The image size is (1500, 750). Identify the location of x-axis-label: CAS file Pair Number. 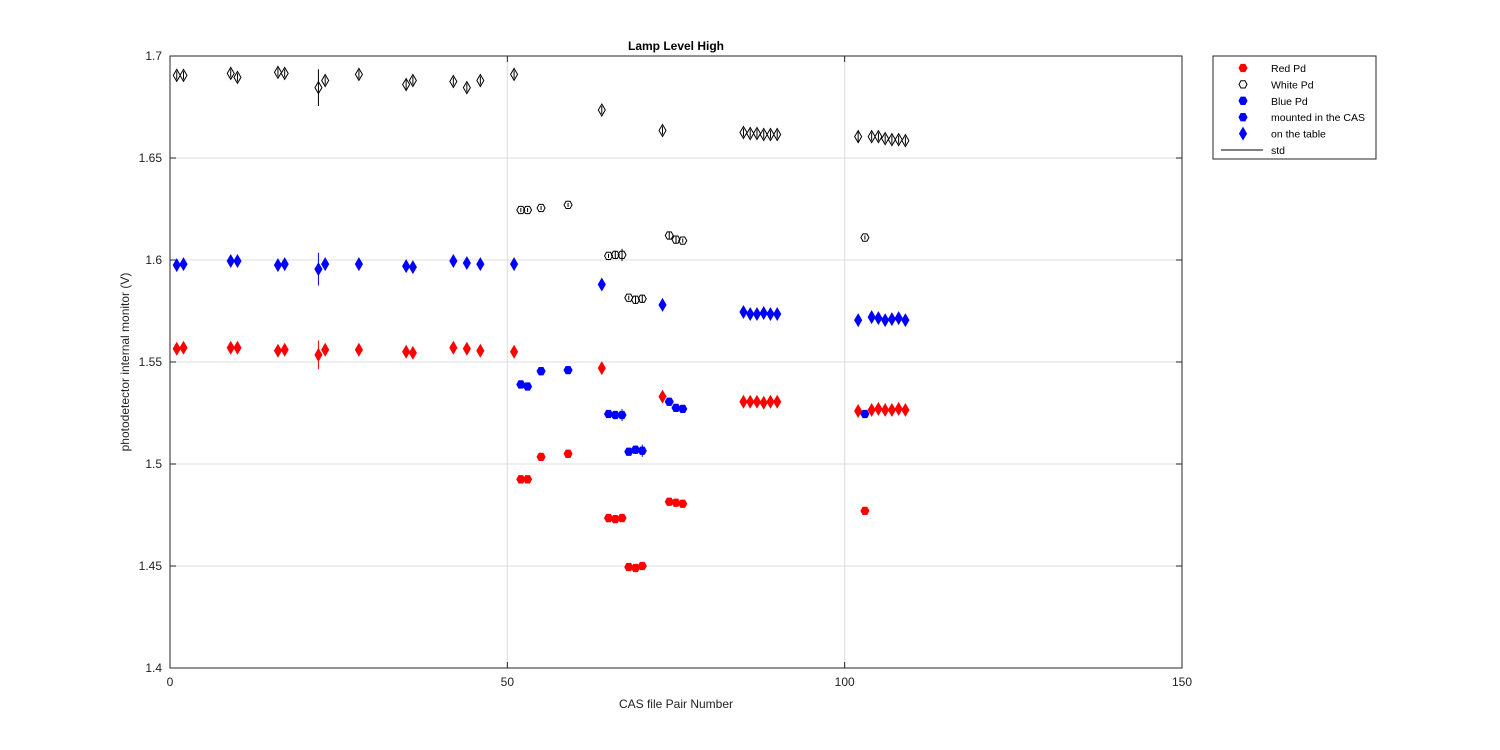
(676, 704).